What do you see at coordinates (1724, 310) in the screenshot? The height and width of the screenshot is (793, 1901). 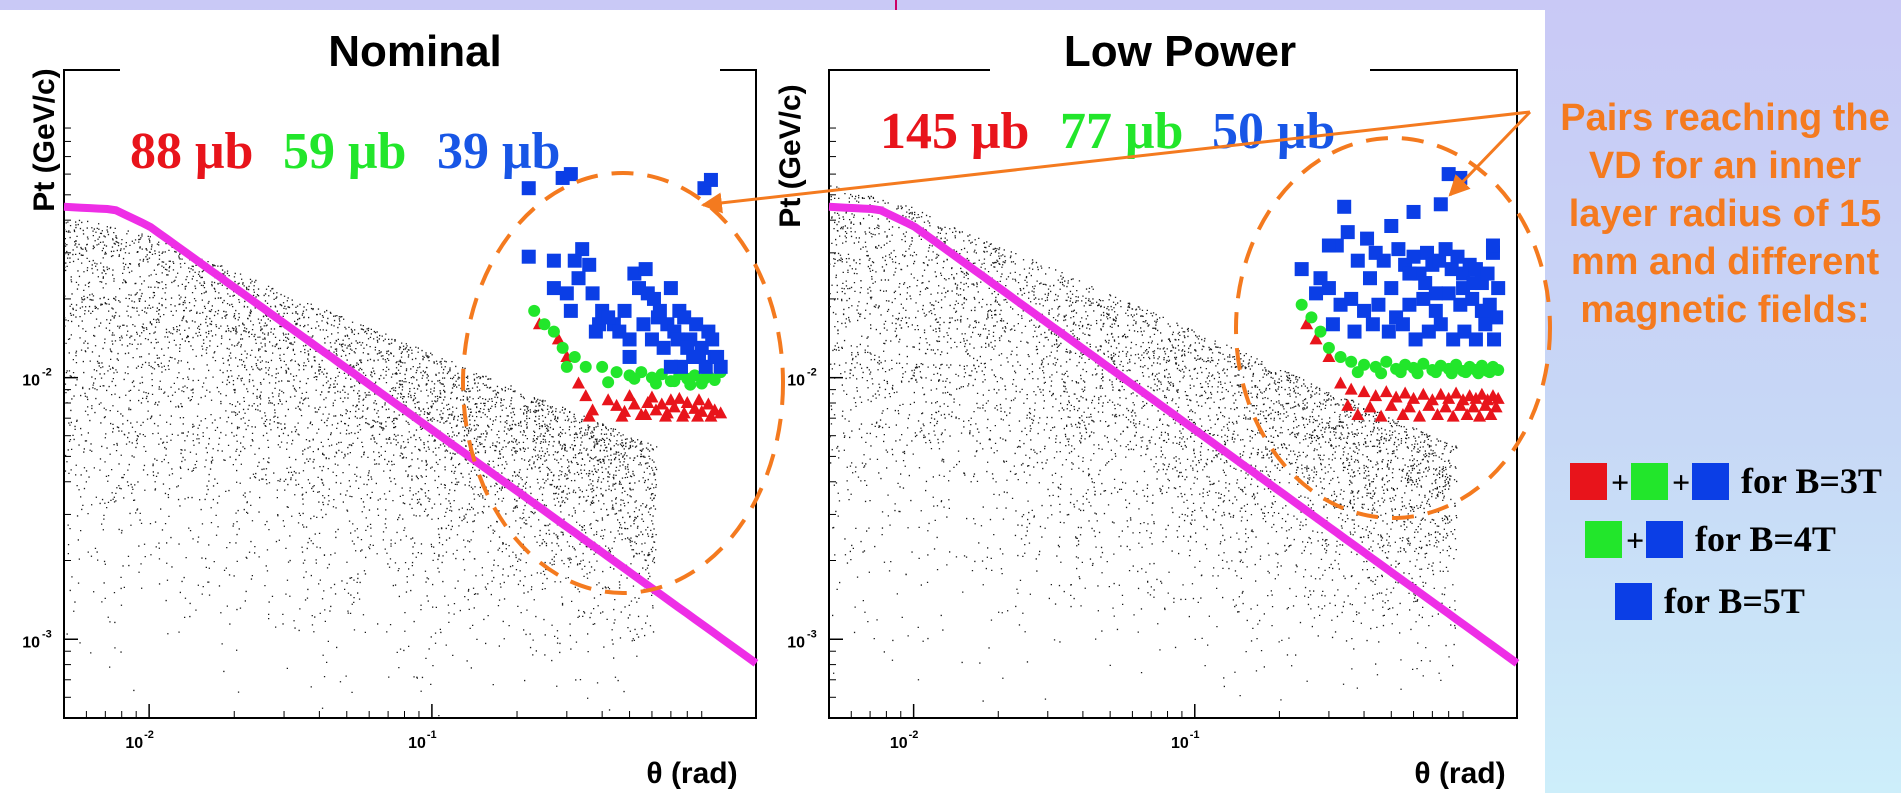 I see `note-line: magnetic fields:` at bounding box center [1724, 310].